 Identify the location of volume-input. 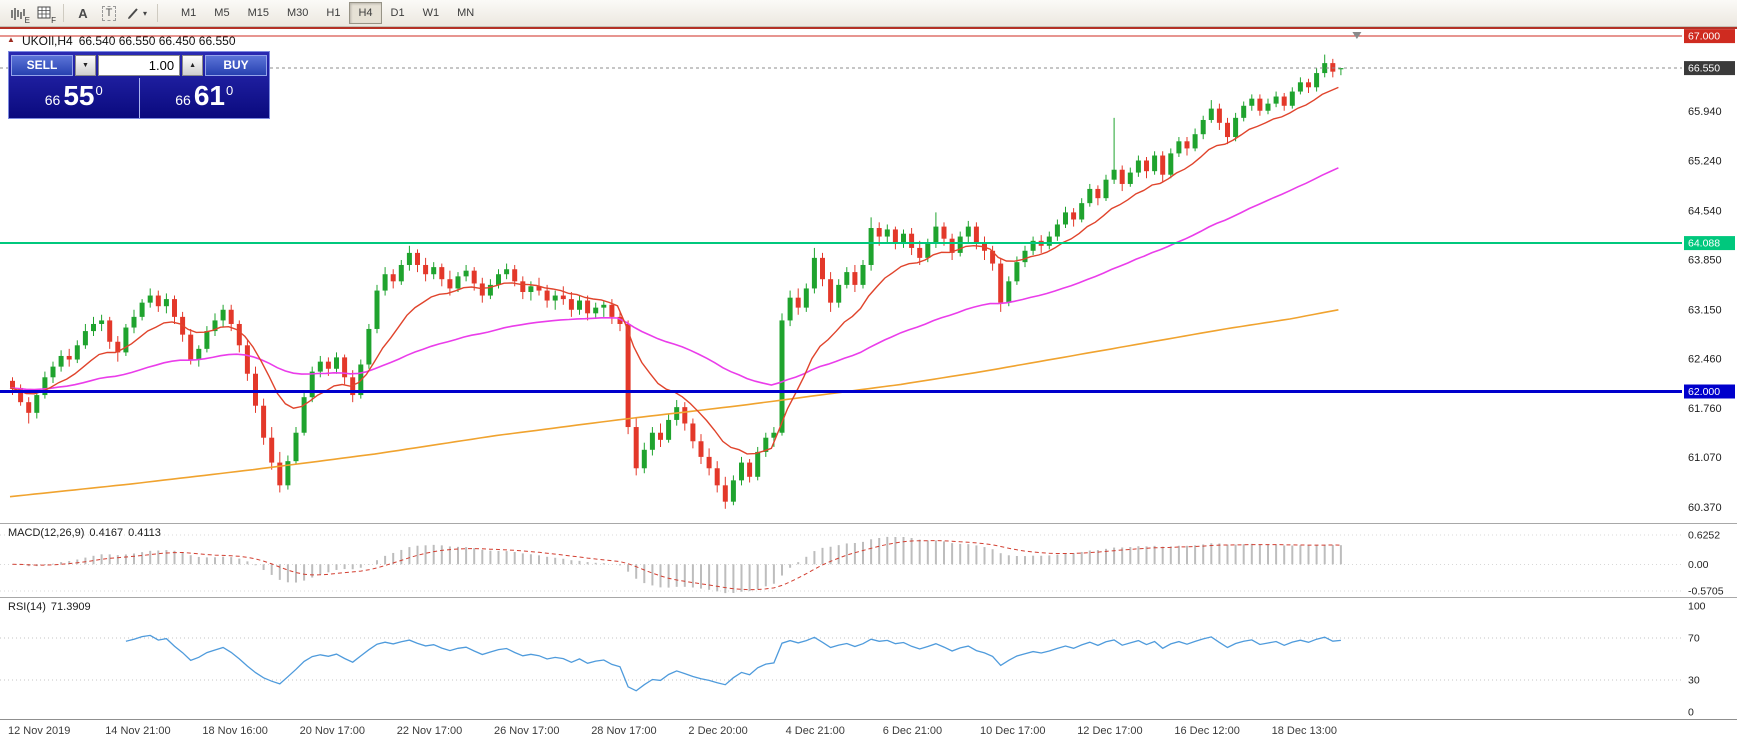
(139, 65).